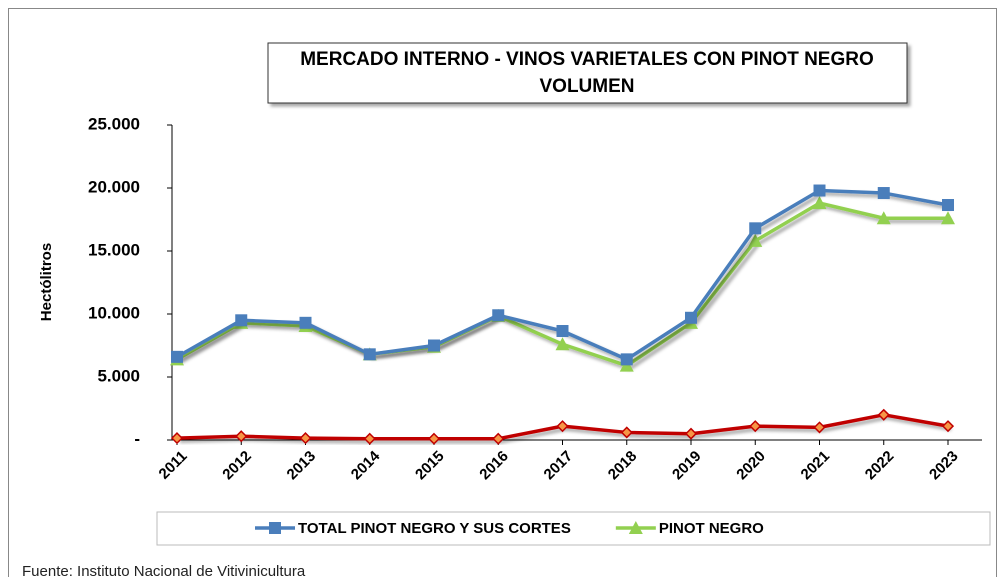  I want to click on title-box, so click(587, 73).